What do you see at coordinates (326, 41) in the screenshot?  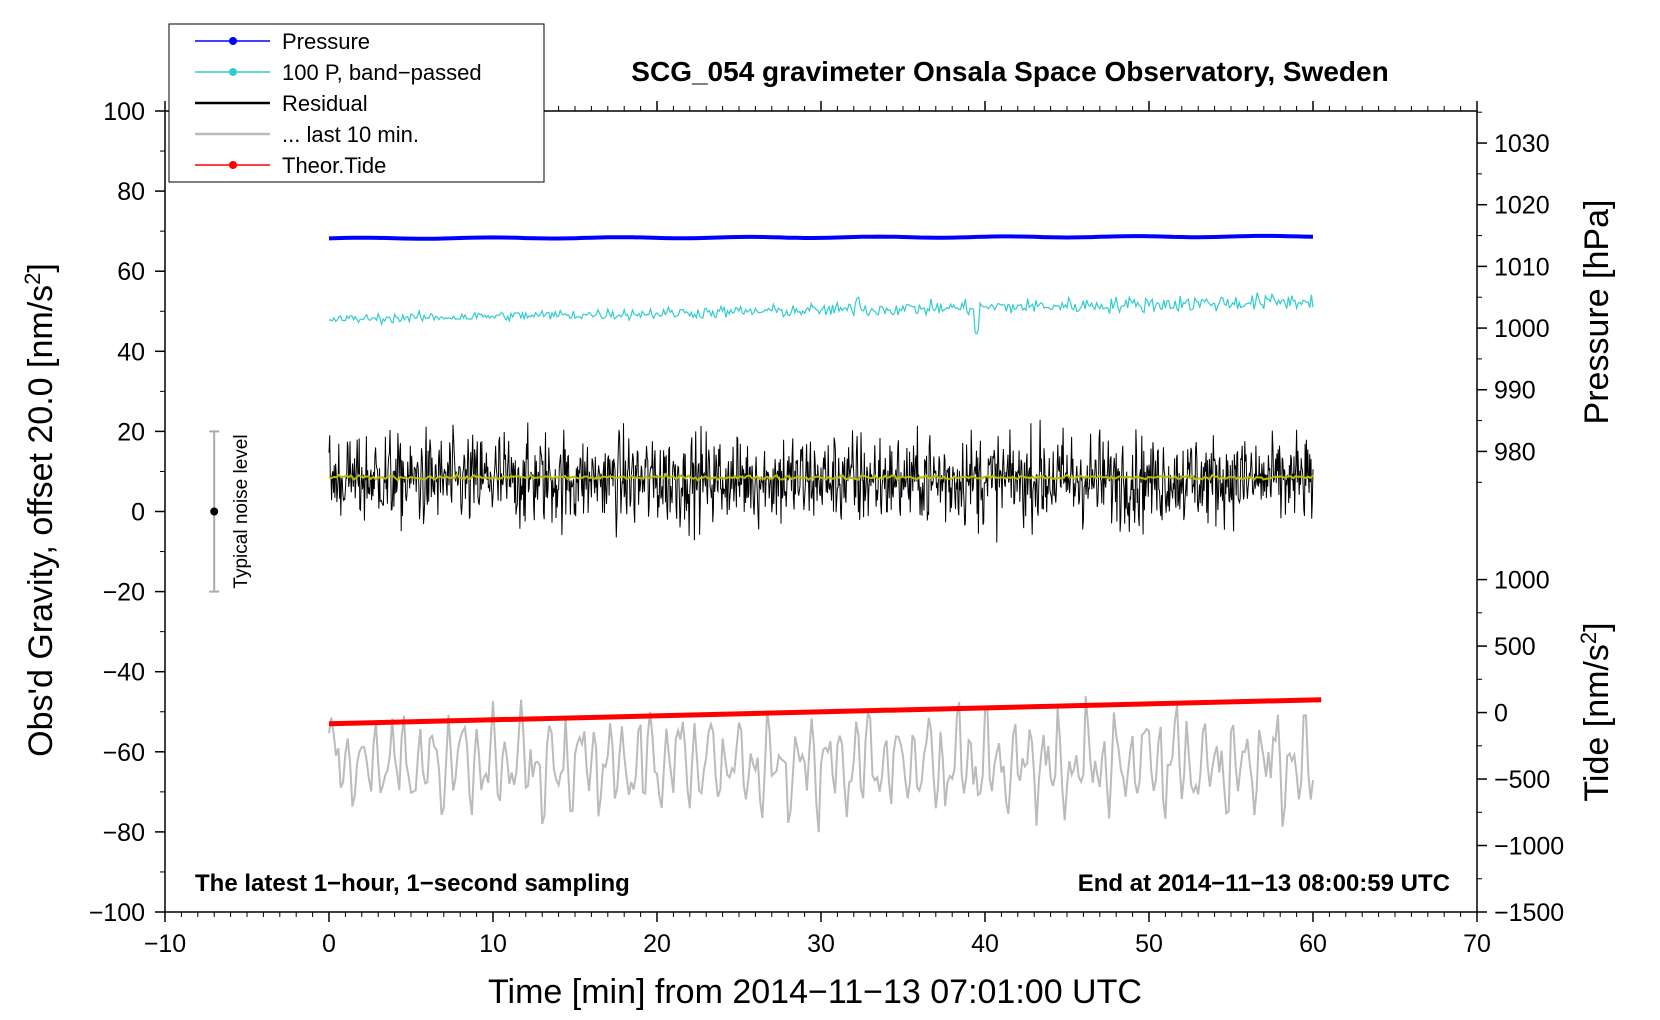 I see `legend-label-0: Pressure` at bounding box center [326, 41].